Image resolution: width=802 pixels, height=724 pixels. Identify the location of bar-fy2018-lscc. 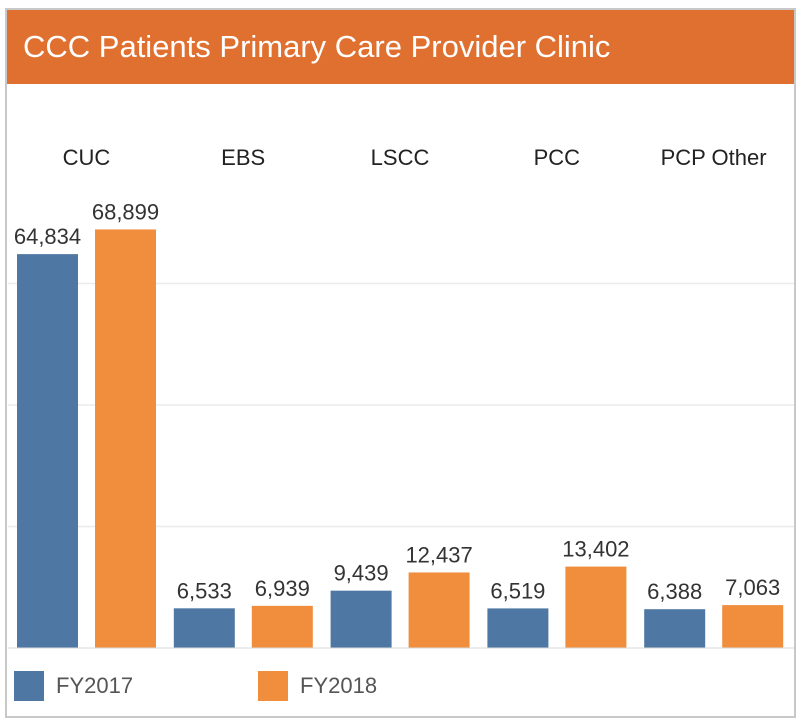
(439, 610).